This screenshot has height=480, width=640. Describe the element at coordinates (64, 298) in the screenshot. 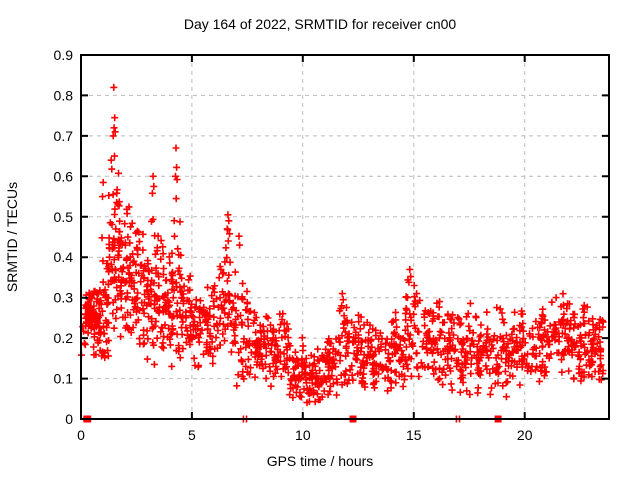

I see `y-tick-label: 0.3` at that location.